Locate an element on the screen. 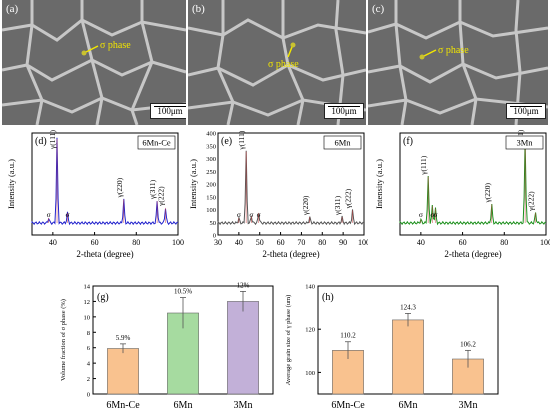  panel-label: (g) is located at coordinates (103, 297).